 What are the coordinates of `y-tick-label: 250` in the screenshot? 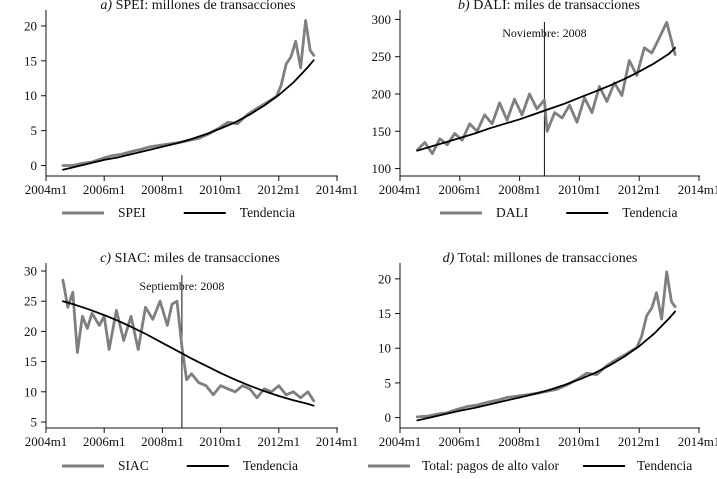 It's located at (382, 56).